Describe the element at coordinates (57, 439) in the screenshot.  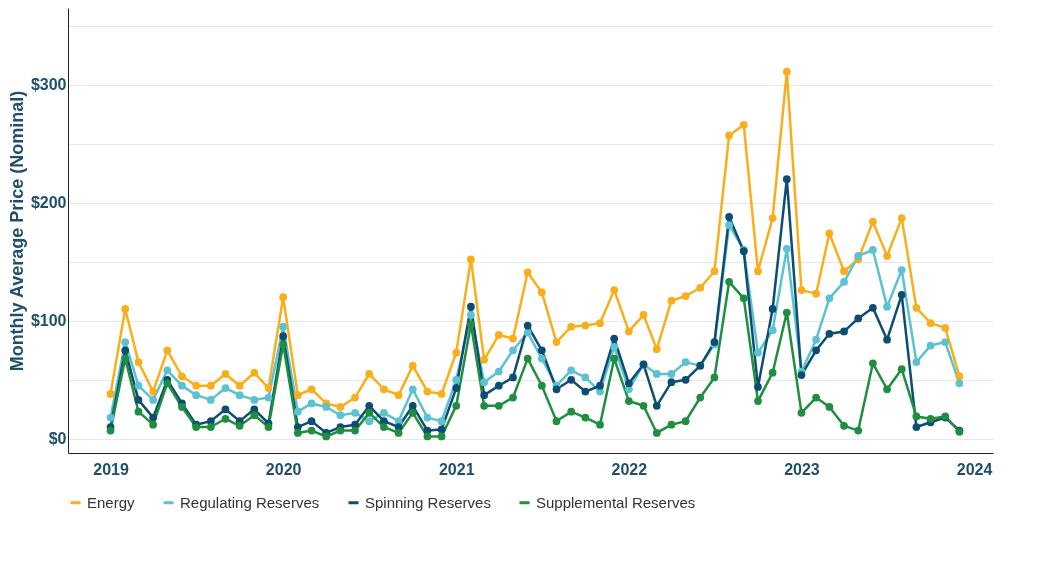
I see `y-tick-label: $0` at that location.